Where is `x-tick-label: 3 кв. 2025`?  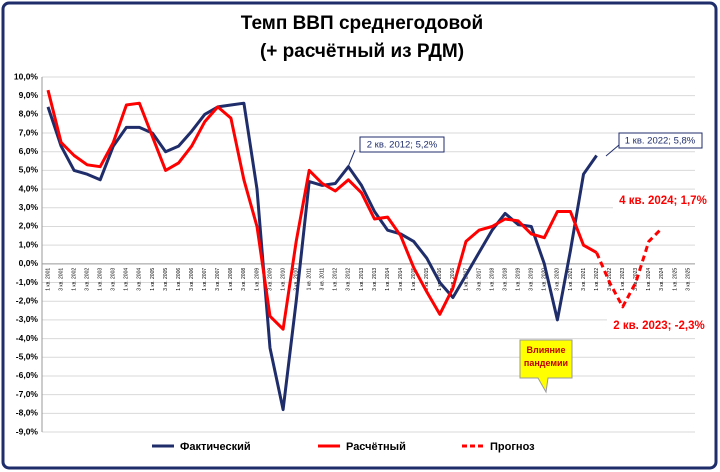 x-tick-label: 3 кв. 2025 is located at coordinates (688, 279).